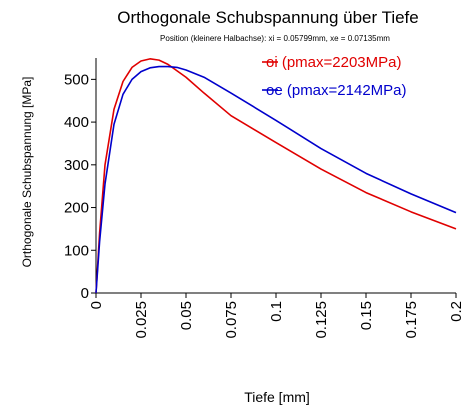 This screenshot has width=472, height=413. Describe the element at coordinates (96, 305) in the screenshot. I see `x-tick-label: 0` at that location.